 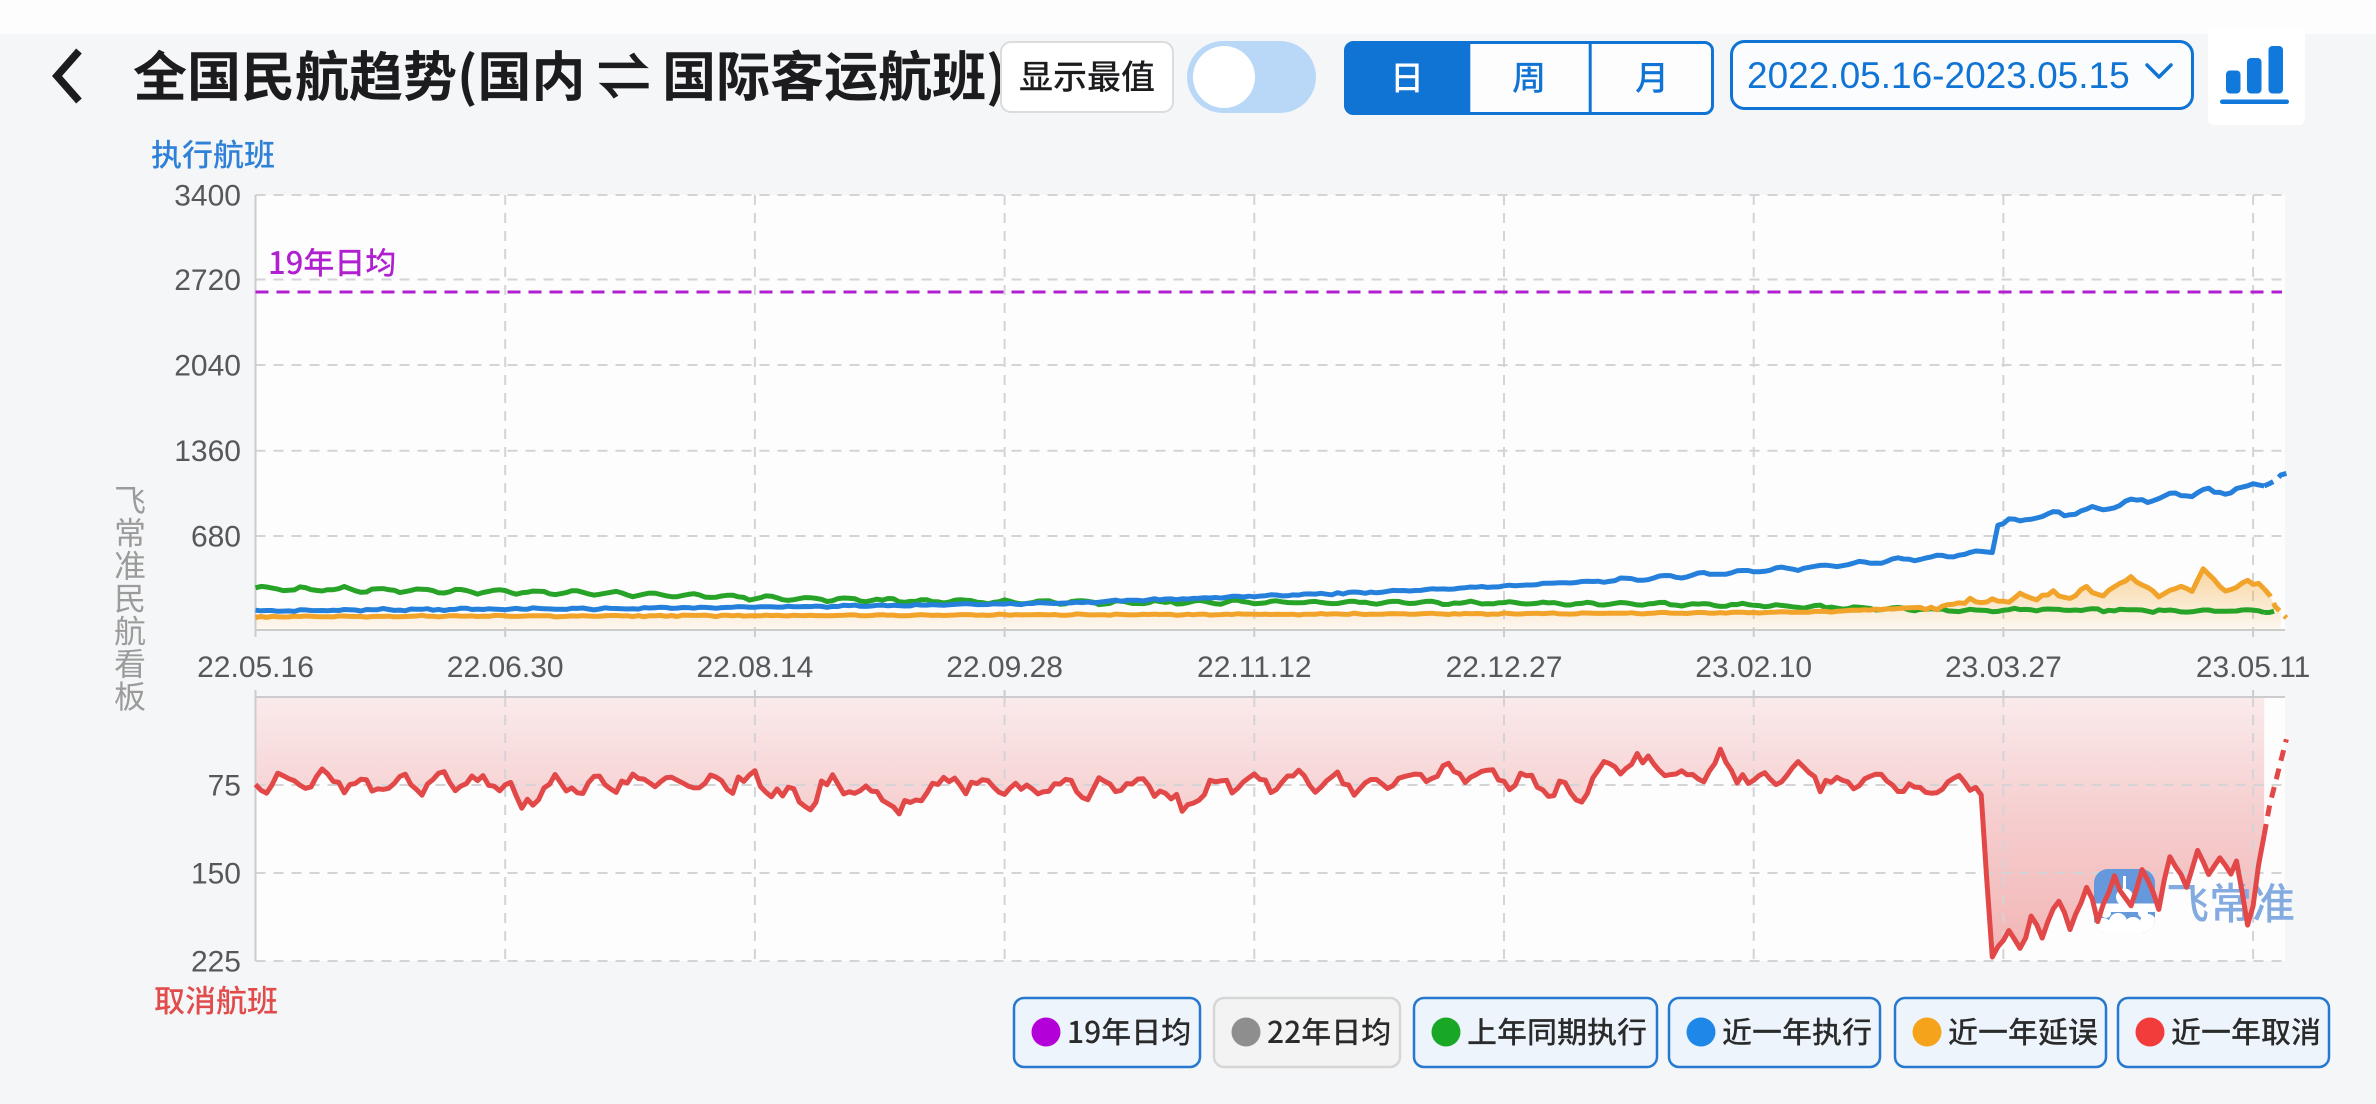 What do you see at coordinates (255, 667) in the screenshot?
I see `svg-text: 22.05.16` at bounding box center [255, 667].